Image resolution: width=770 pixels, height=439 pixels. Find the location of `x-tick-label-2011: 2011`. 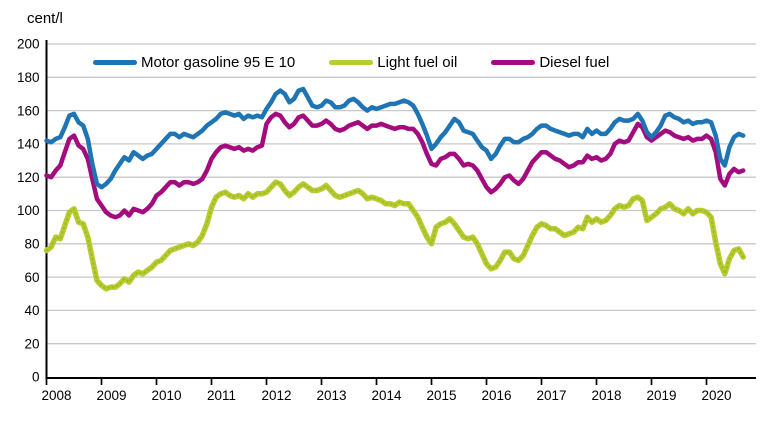

x-tick-label-2011: 2011 is located at coordinates (221, 395).